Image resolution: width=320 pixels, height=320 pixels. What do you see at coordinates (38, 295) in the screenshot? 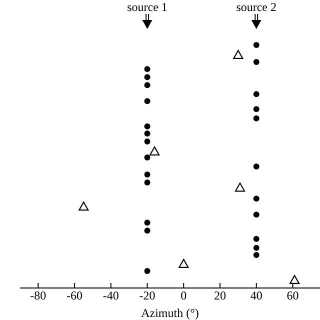
I see `x-tick-label: -80` at bounding box center [38, 295].